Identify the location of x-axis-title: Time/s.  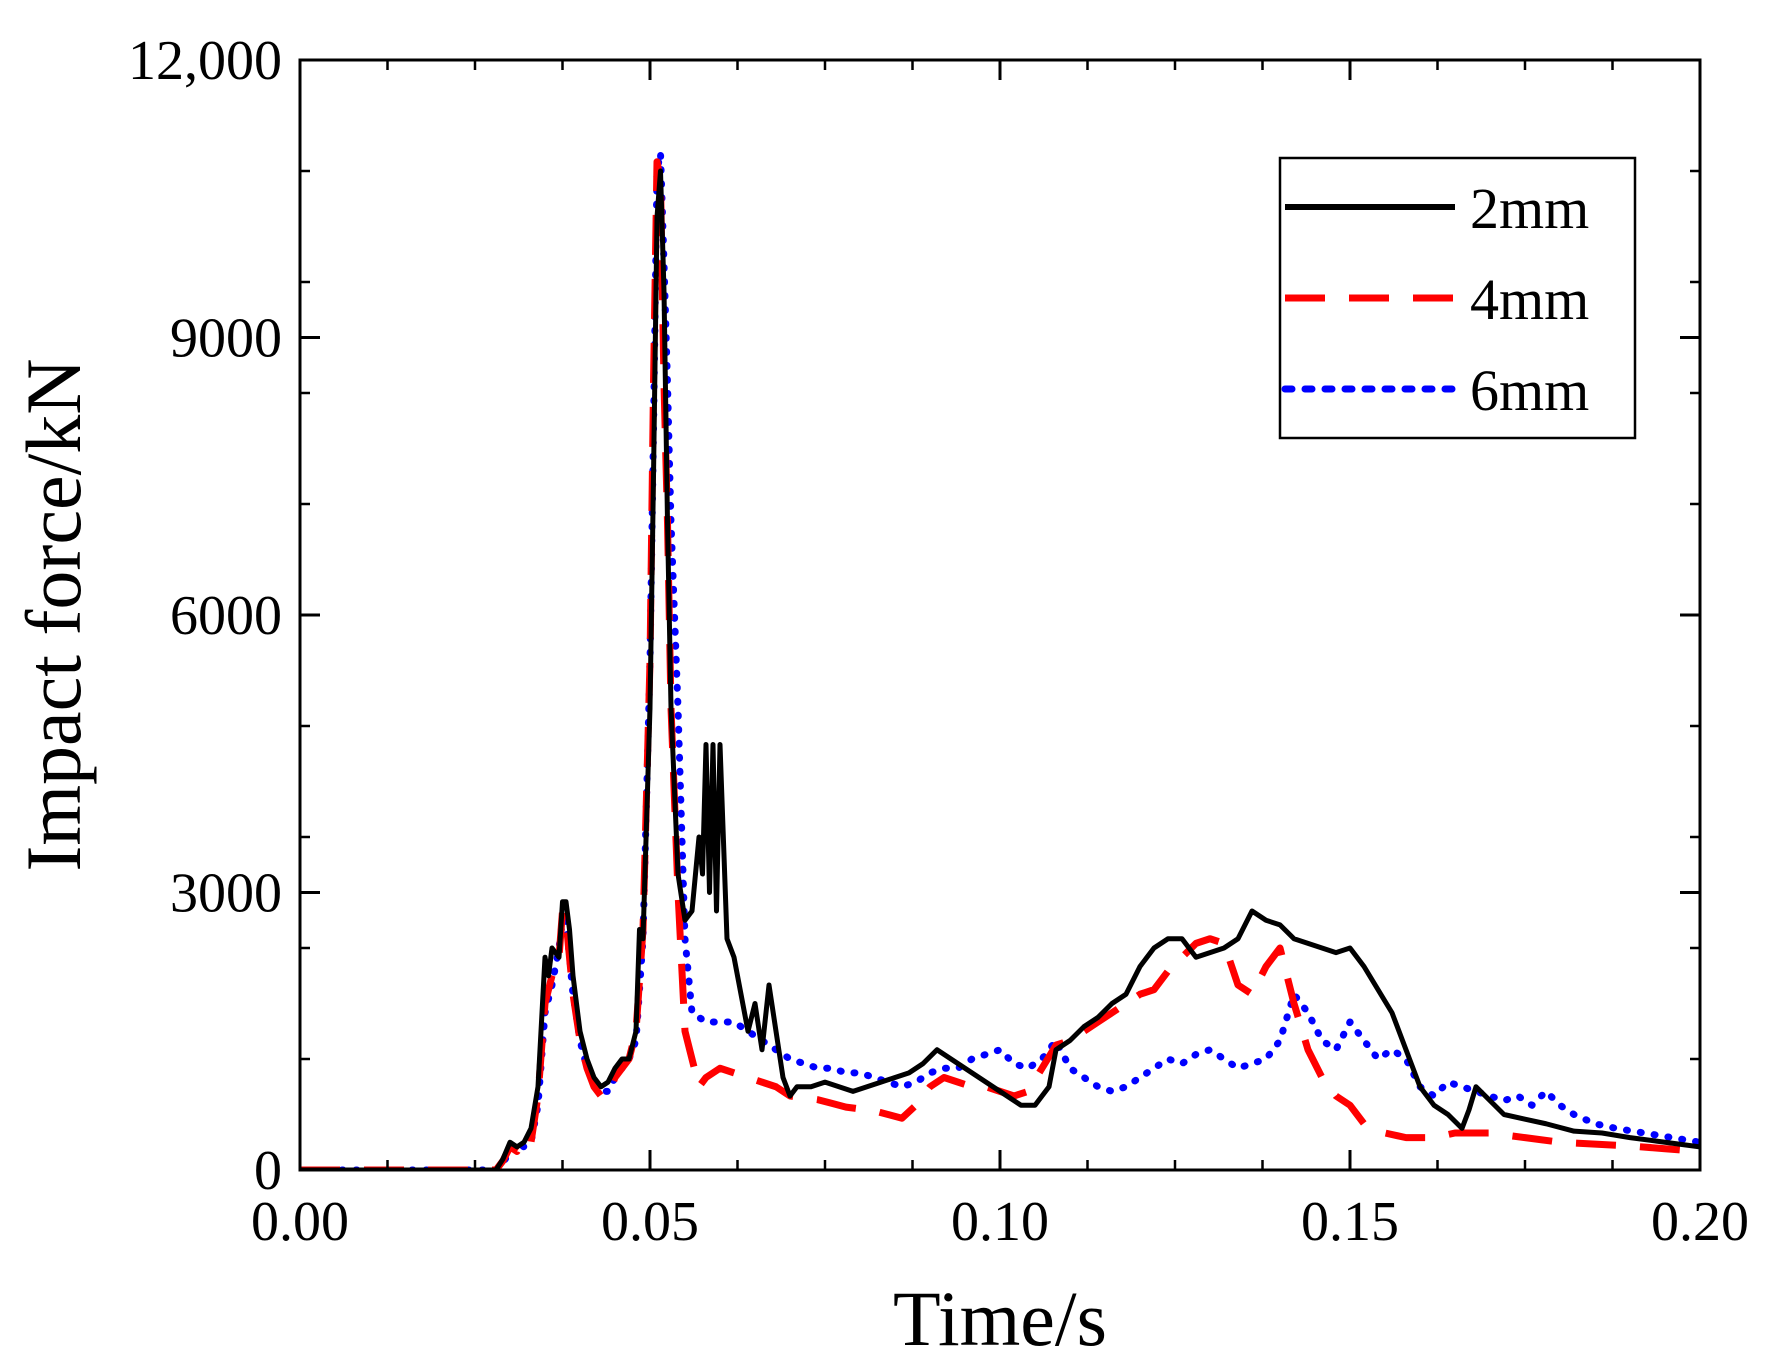
(1000, 1318).